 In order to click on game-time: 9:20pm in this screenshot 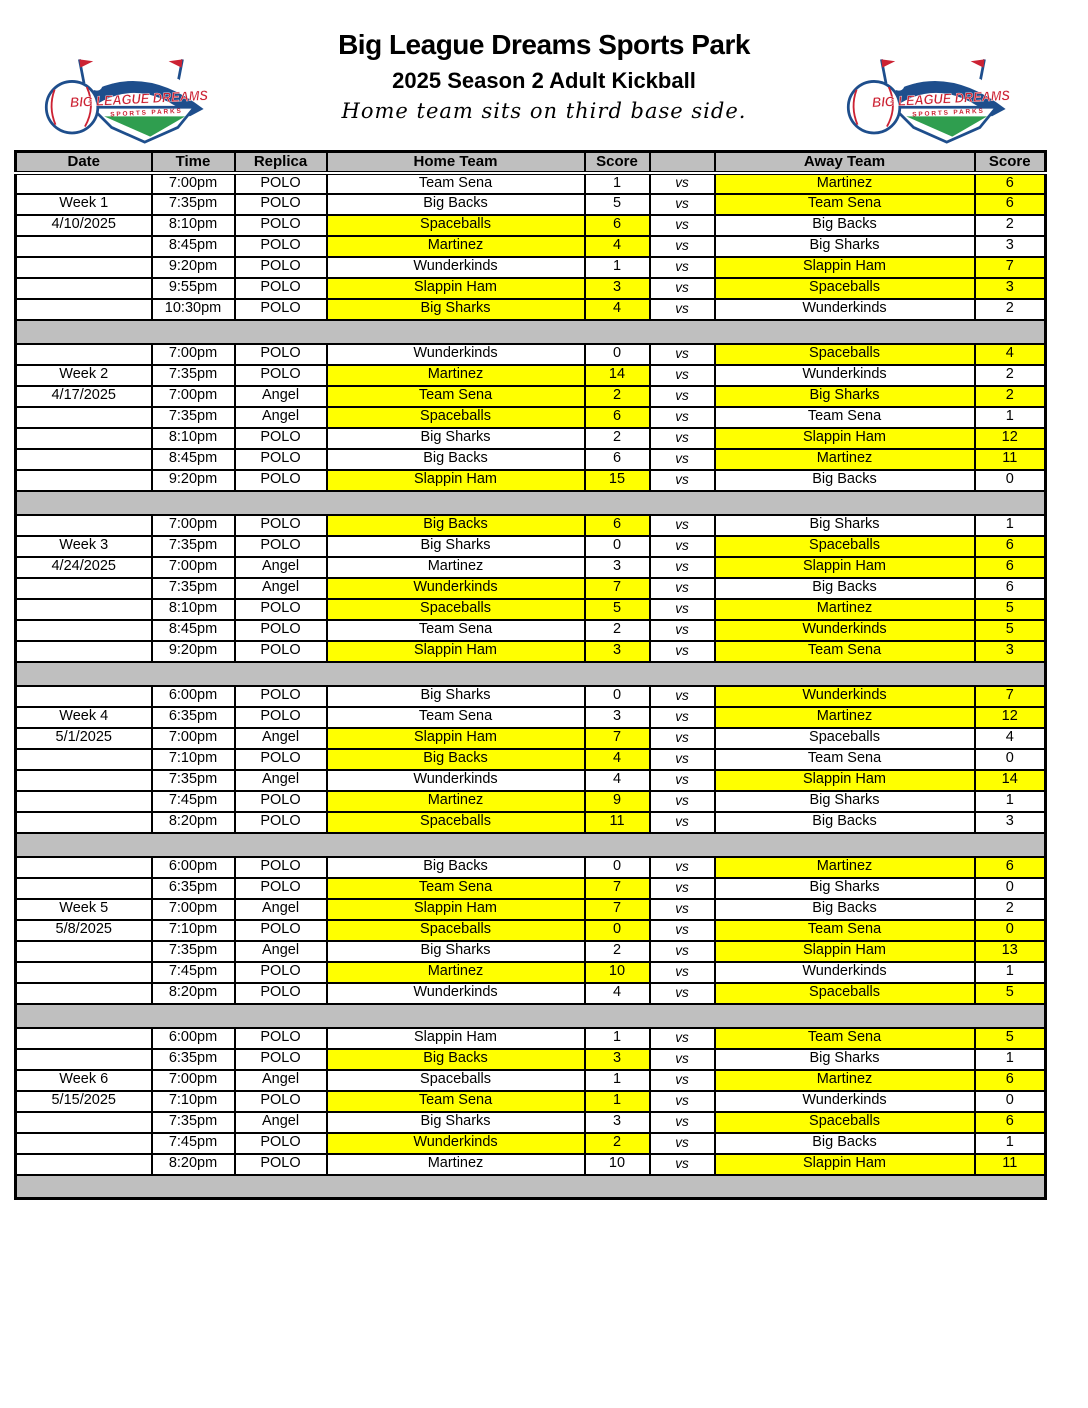, I will do `click(193, 480)`.